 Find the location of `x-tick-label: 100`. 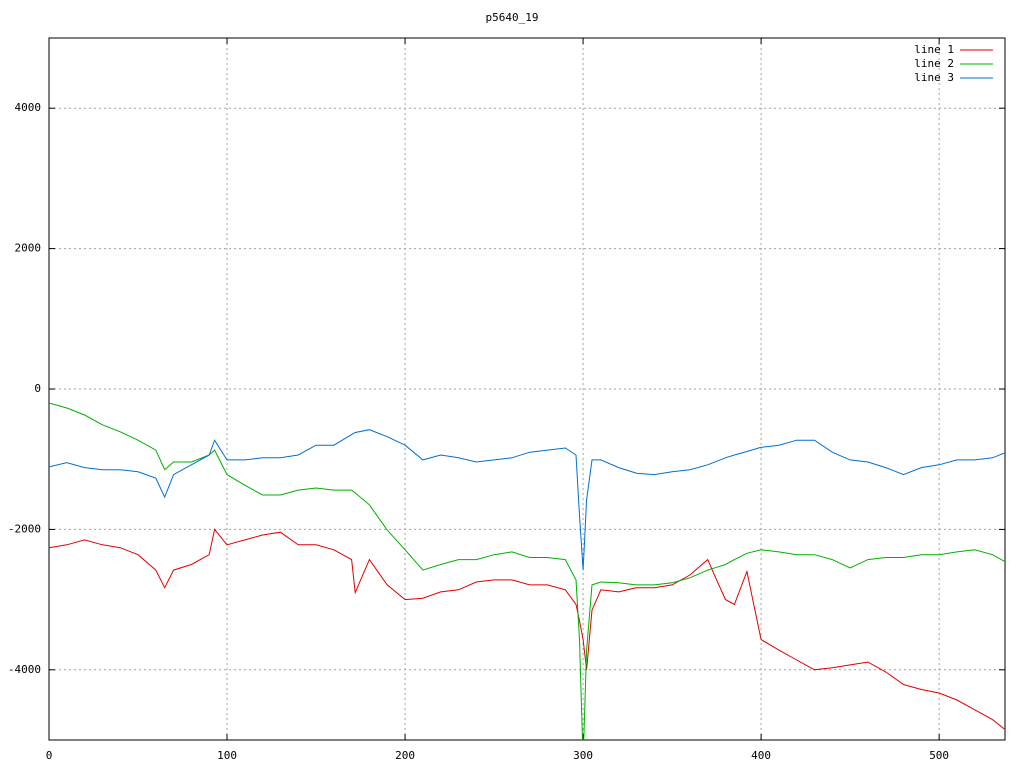

x-tick-label: 100 is located at coordinates (227, 755).